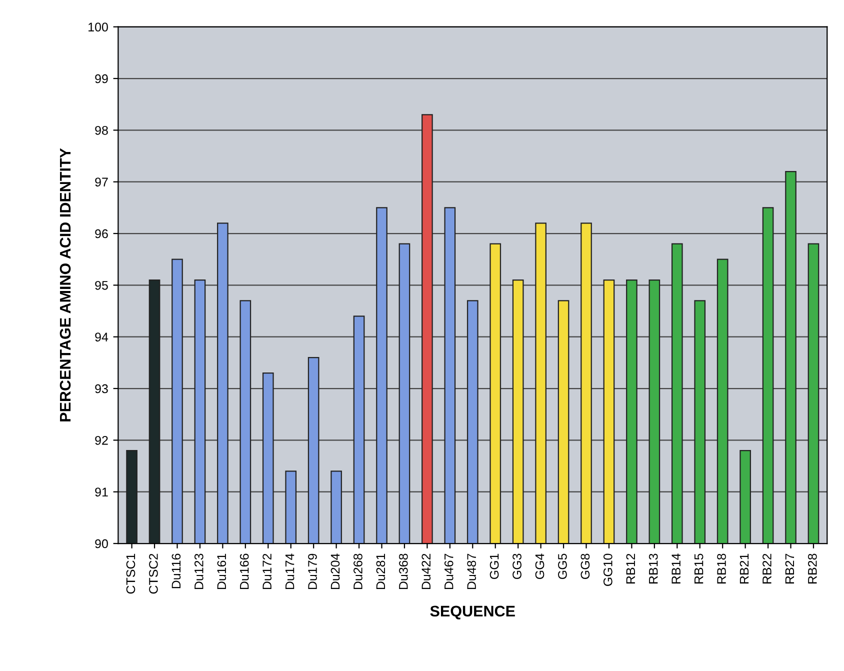 The height and width of the screenshot is (671, 844). What do you see at coordinates (101, 233) in the screenshot?
I see `y-tick-label: 96` at bounding box center [101, 233].